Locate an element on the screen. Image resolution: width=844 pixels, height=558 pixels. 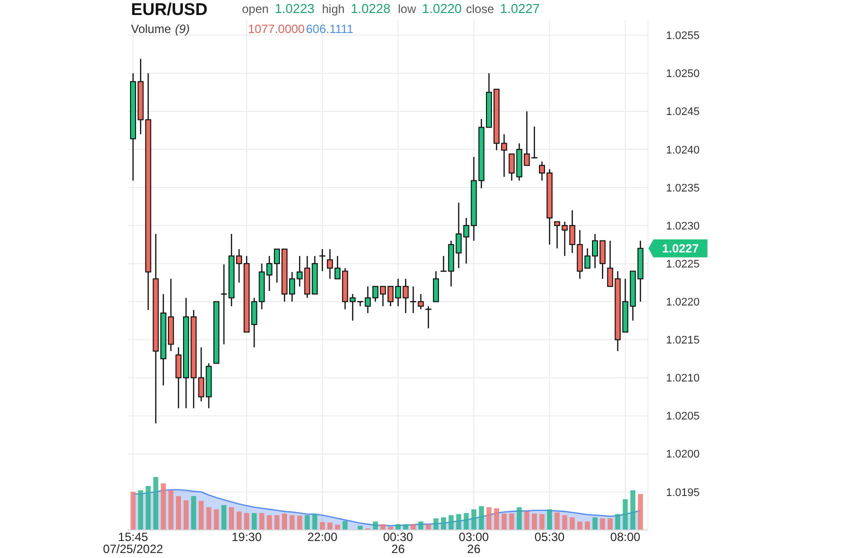
y-tick-label: 1.0195 is located at coordinates (683, 492).